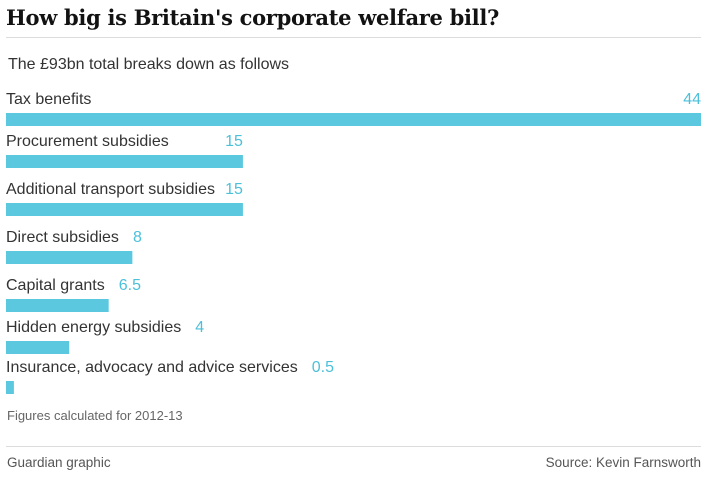 The width and height of the screenshot is (720, 494). What do you see at coordinates (48, 99) in the screenshot?
I see `category-label-0: Tax benefits` at bounding box center [48, 99].